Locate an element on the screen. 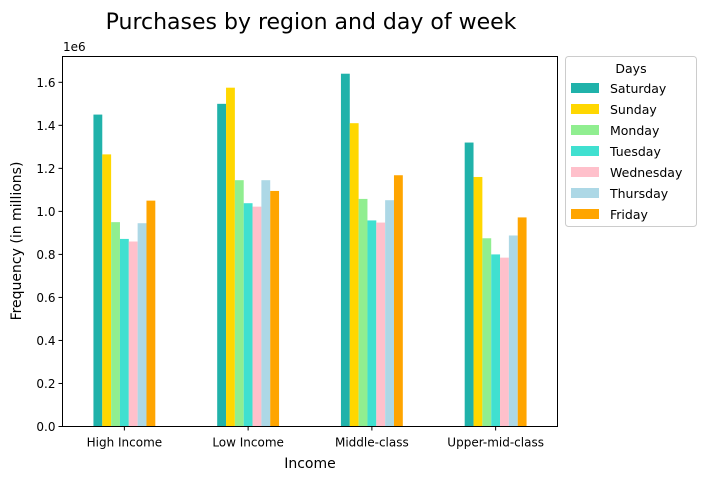  x-tick-label: Low Income is located at coordinates (248, 443).